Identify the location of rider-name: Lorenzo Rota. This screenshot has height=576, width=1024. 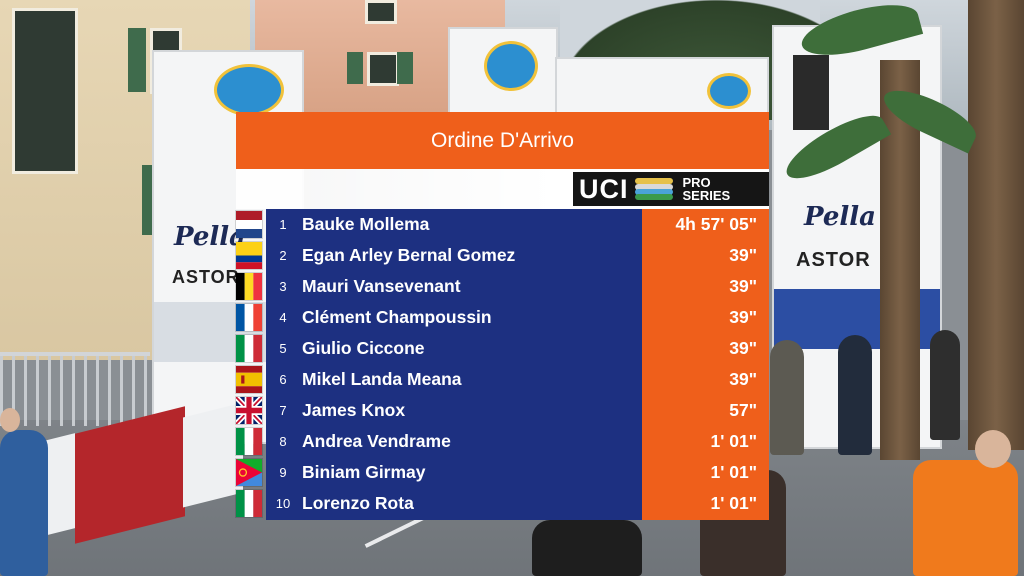
(358, 503).